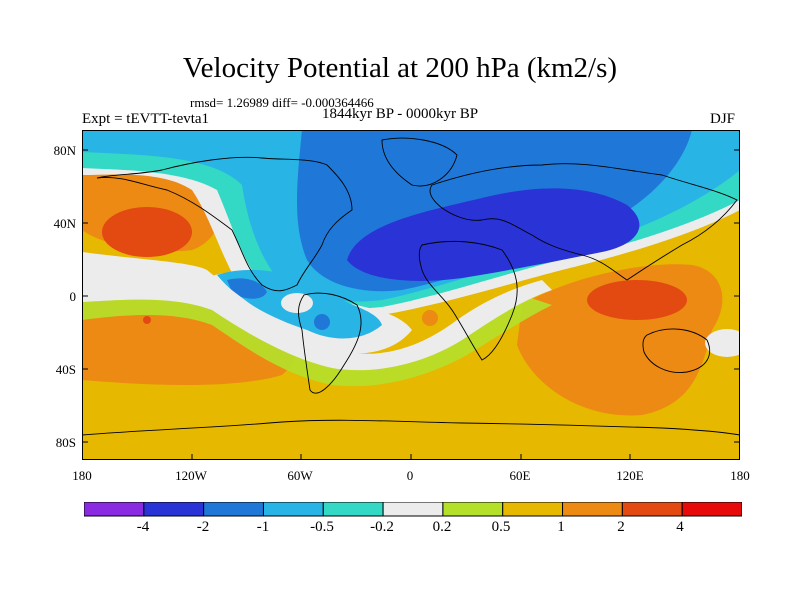 The height and width of the screenshot is (600, 800). Describe the element at coordinates (143, 527) in the screenshot. I see `colorbar-label: -4` at that location.